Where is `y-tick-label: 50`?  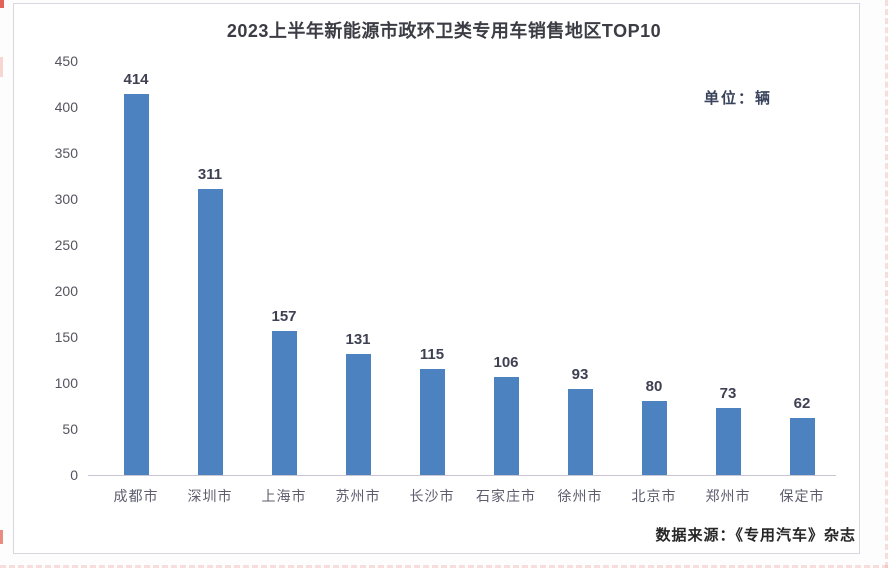 y-tick-label: 50 is located at coordinates (70, 429).